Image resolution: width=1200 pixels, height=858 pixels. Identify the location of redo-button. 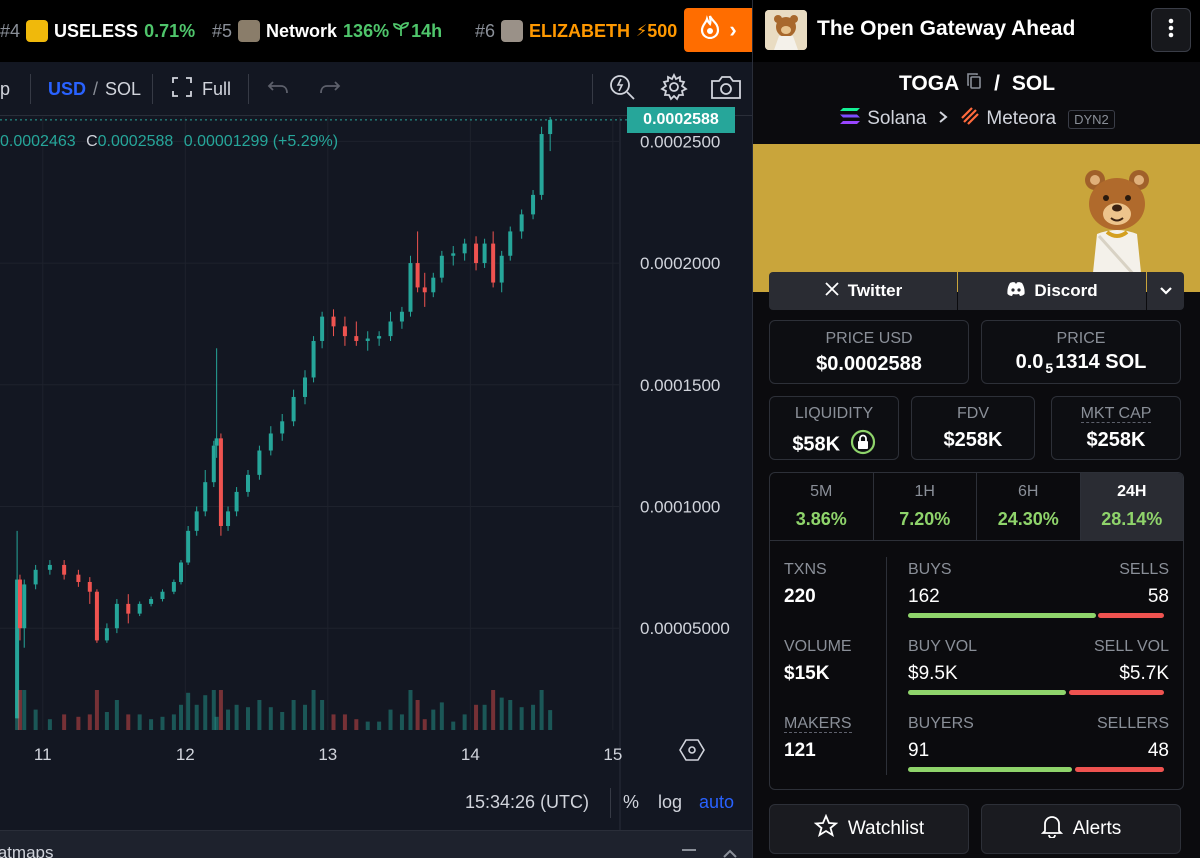
(330, 89).